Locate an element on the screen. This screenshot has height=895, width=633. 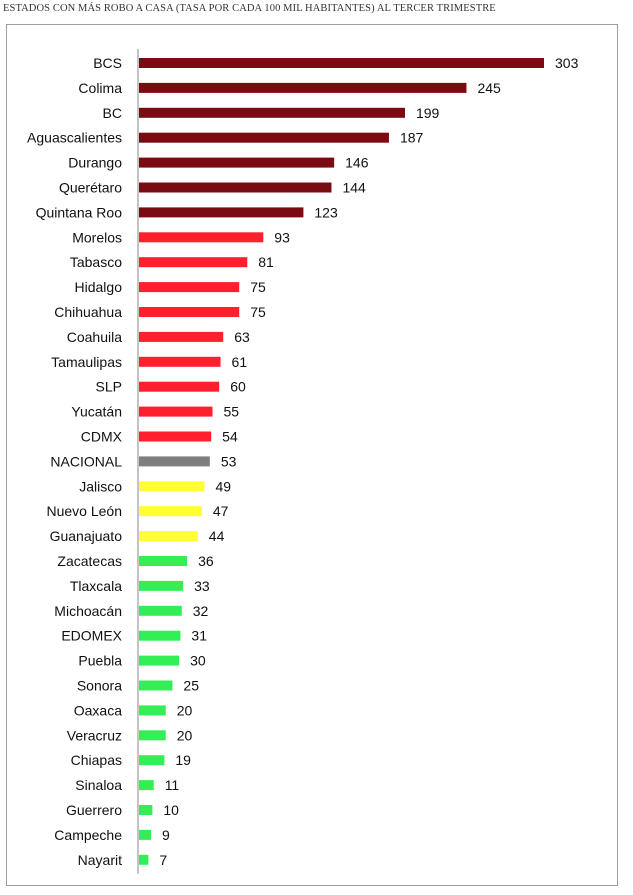
category-label: Oaxaca is located at coordinates (98, 710).